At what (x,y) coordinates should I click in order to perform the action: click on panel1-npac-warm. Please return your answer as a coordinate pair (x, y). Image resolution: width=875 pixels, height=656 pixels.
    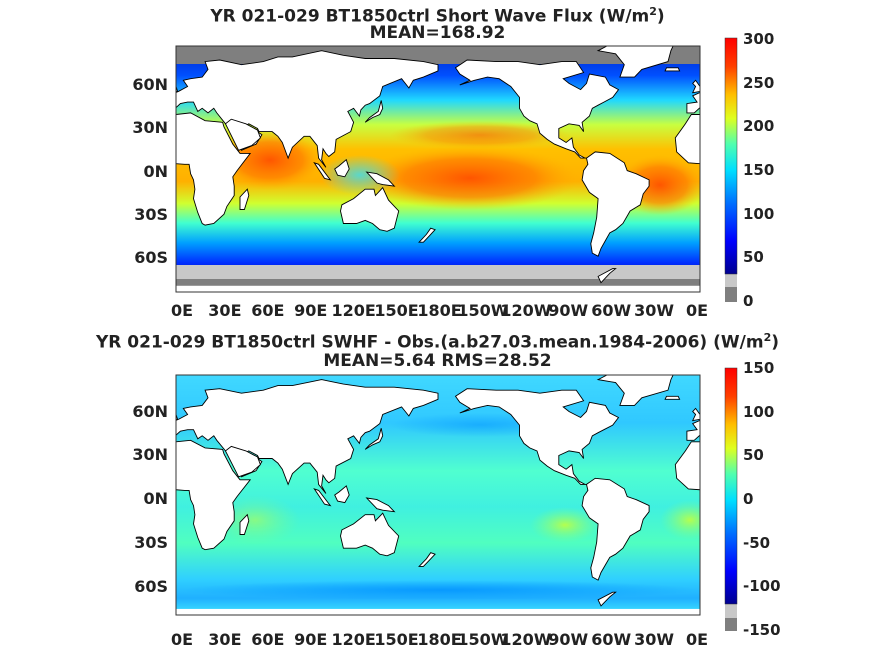
    Looking at the image, I should click on (480, 135).